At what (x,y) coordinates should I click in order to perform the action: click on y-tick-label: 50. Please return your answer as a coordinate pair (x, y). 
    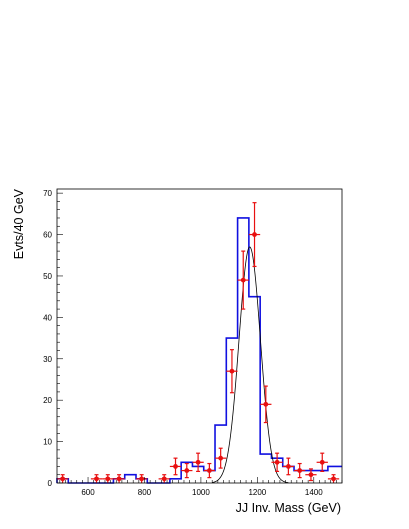
    Looking at the image, I should click on (47, 276).